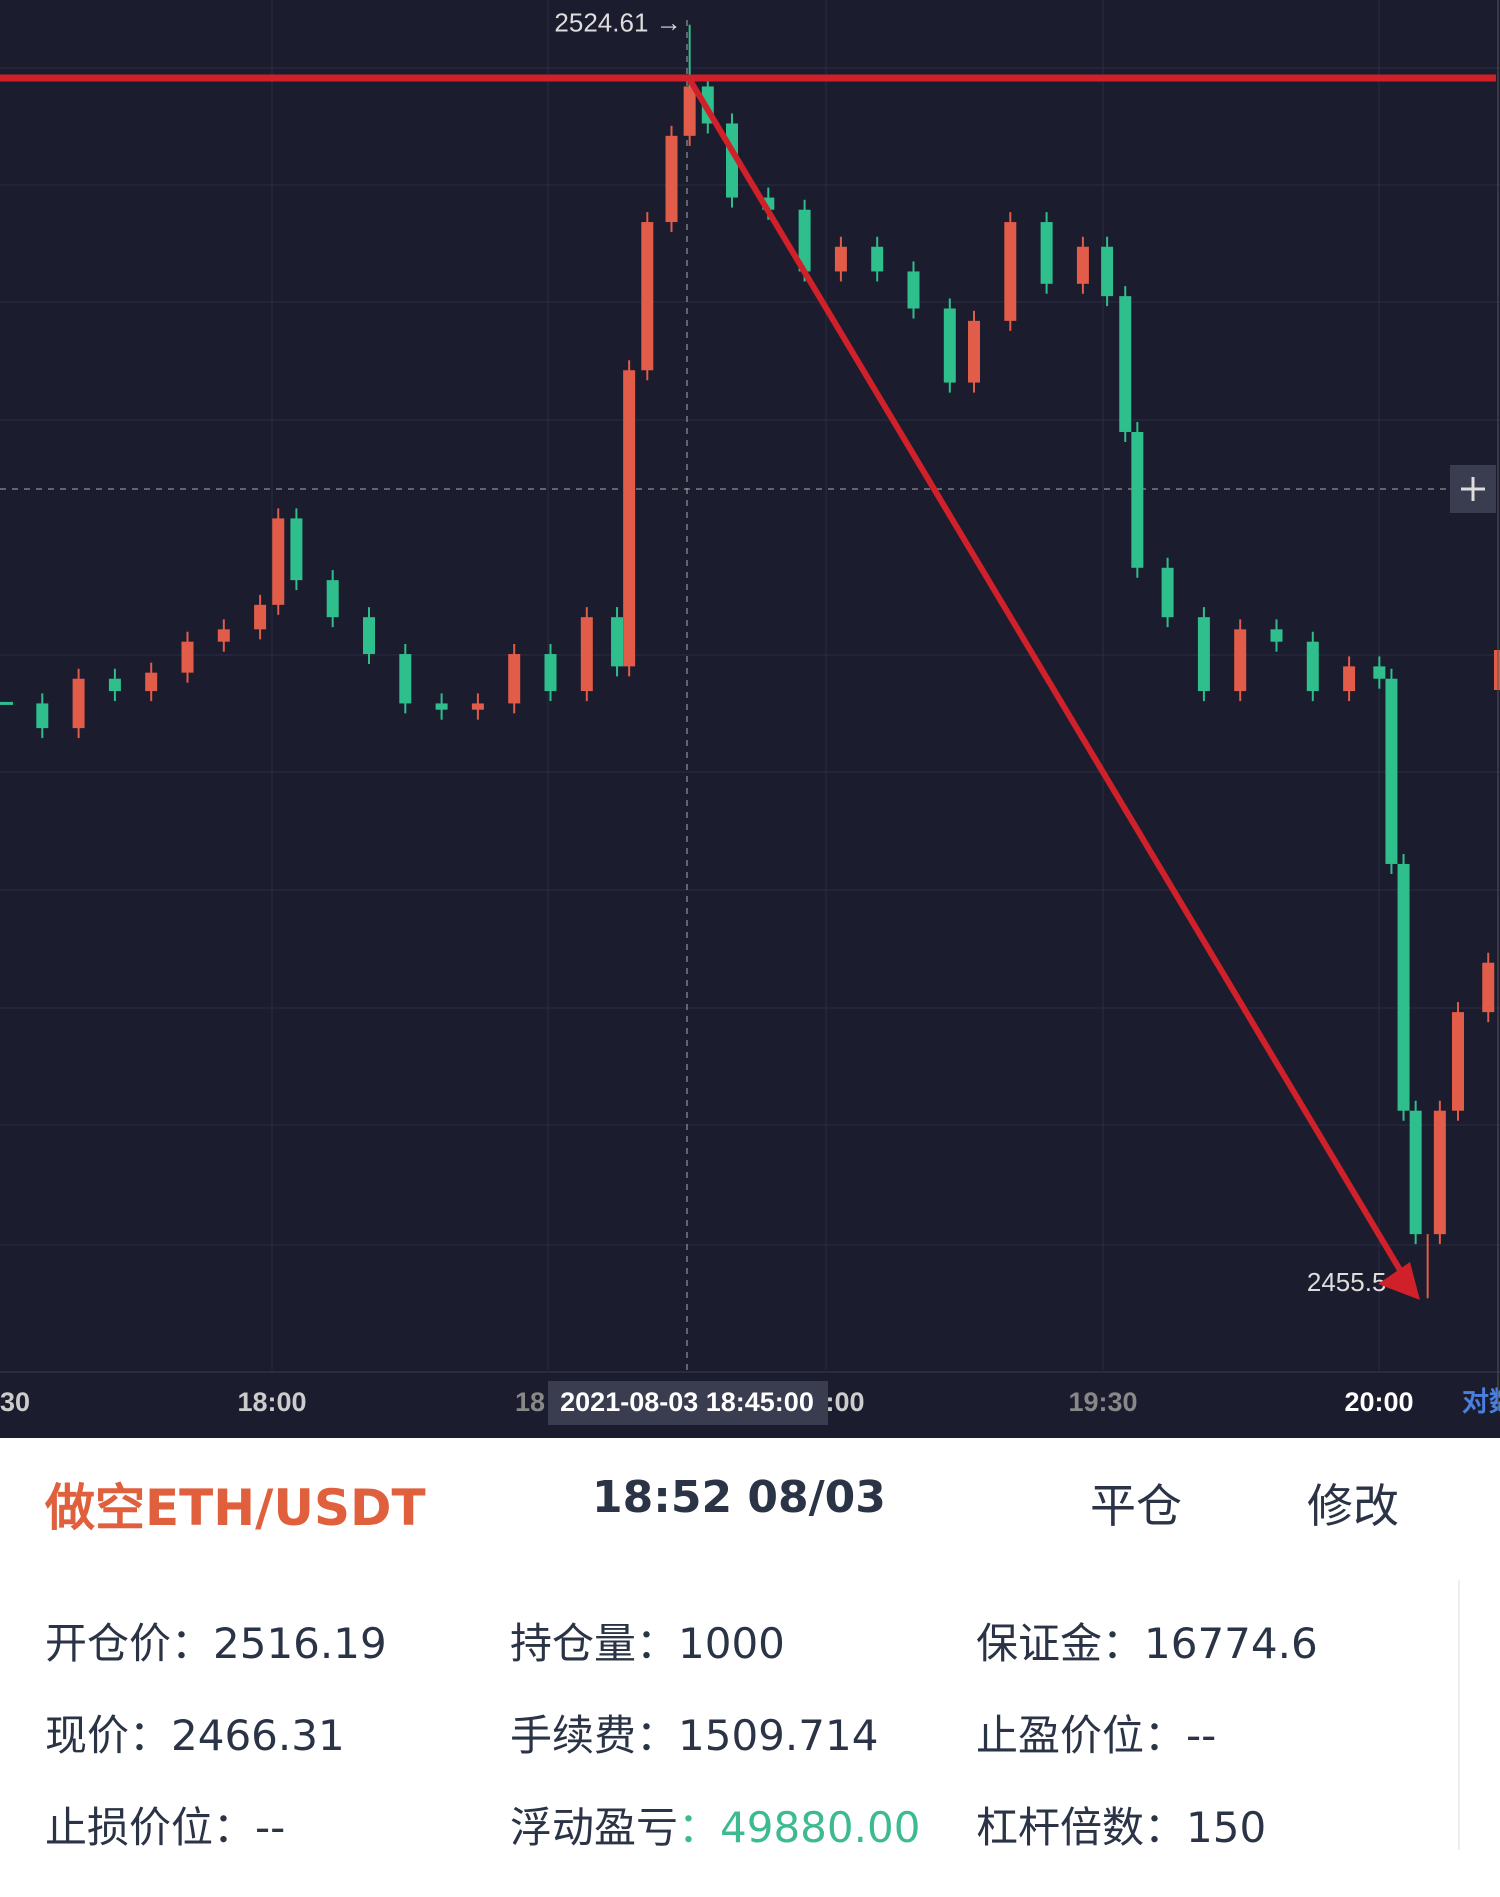 This screenshot has width=1500, height=1897. I want to click on x-tick-label: 18:00, so click(271, 1402).